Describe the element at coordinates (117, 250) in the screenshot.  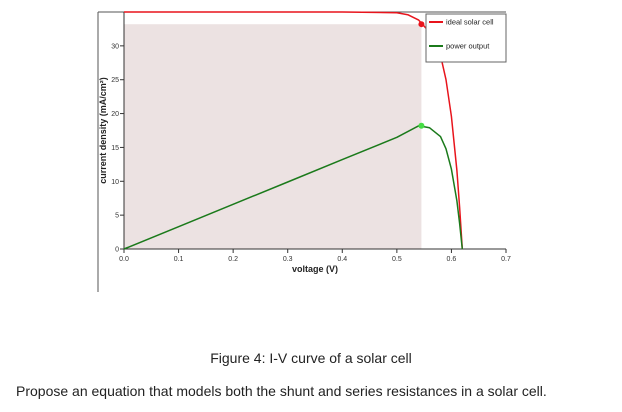
I see `y-tick-label: 0` at that location.